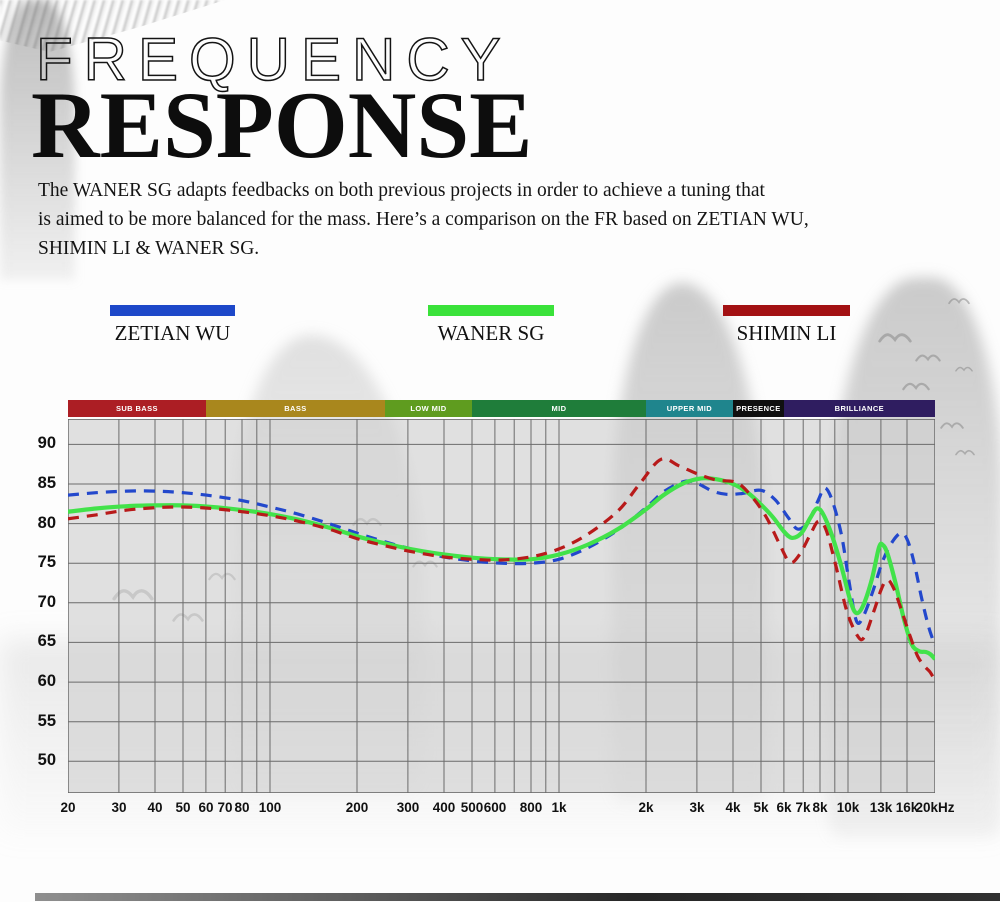 Image resolution: width=1000 pixels, height=902 pixels. Describe the element at coordinates (68, 807) in the screenshot. I see `x-tick-label: 20` at that location.